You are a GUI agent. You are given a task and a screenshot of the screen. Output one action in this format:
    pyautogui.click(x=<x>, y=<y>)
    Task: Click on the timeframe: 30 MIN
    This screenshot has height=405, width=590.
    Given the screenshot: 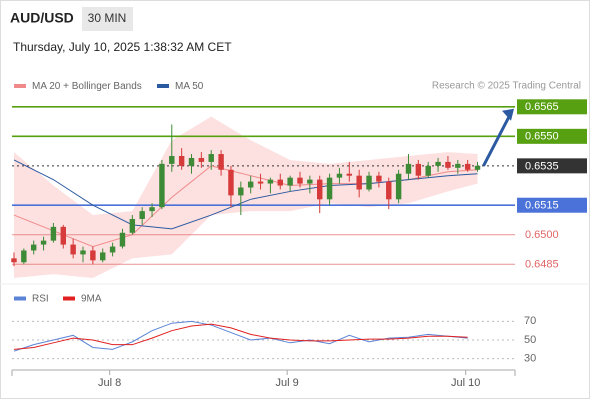 What is the action you would take?
    pyautogui.click(x=107, y=18)
    